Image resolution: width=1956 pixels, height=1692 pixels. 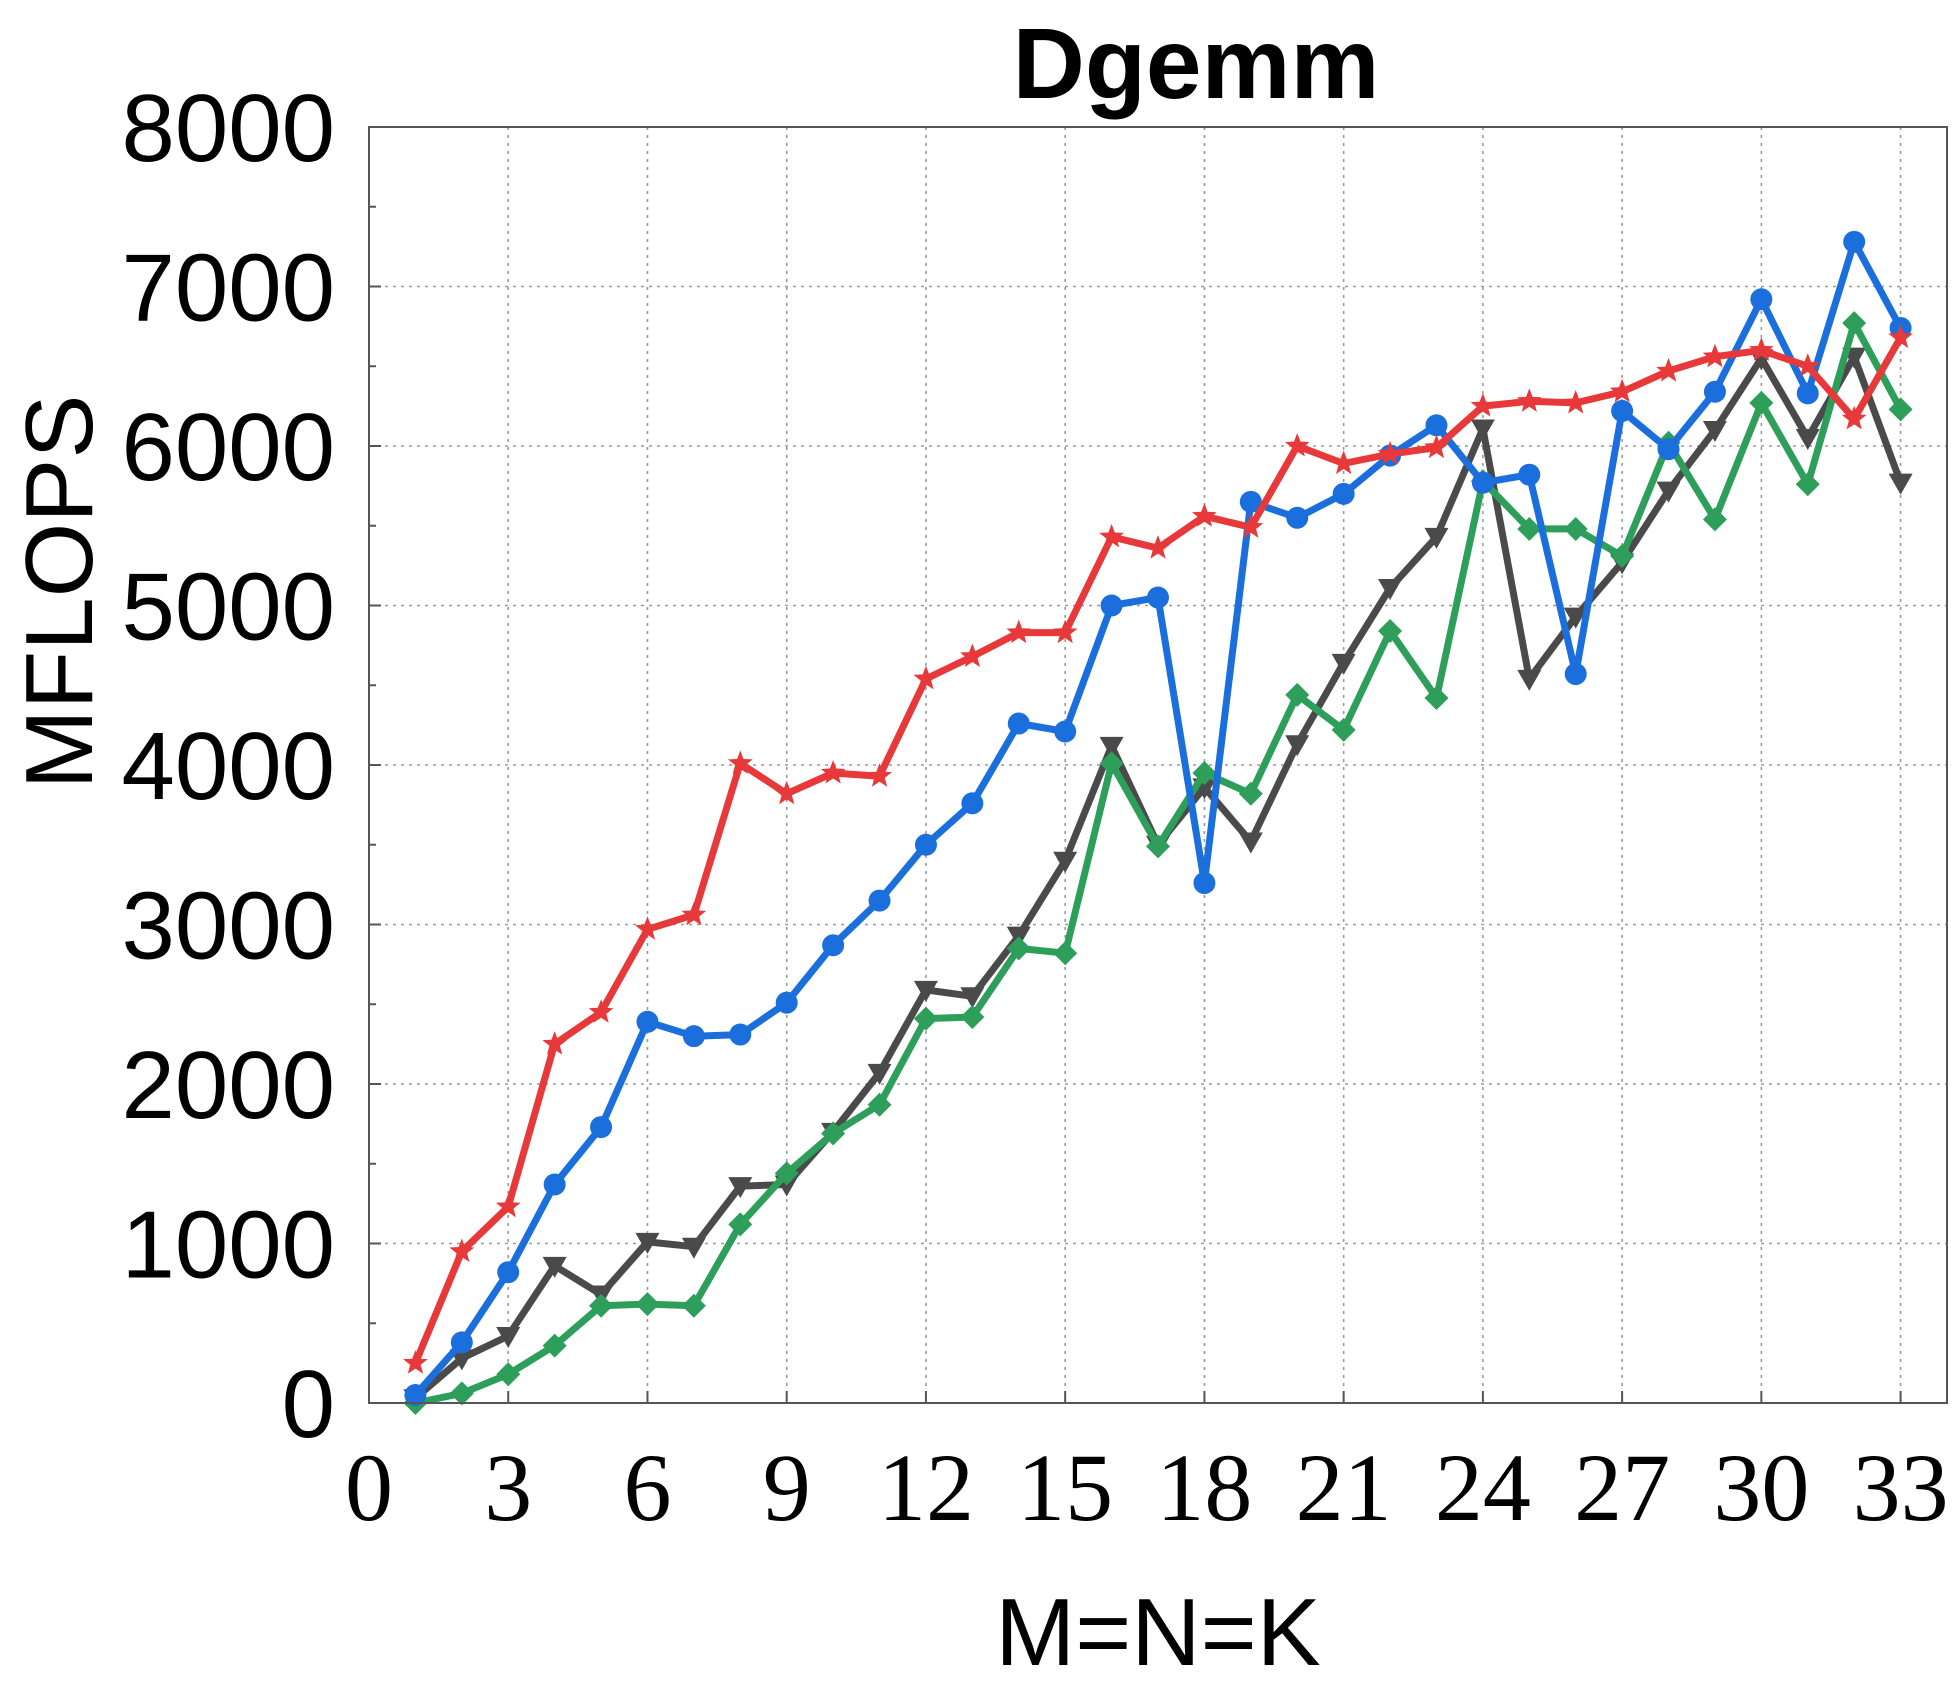 I want to click on y-tick-label: 6000, so click(x=228, y=447).